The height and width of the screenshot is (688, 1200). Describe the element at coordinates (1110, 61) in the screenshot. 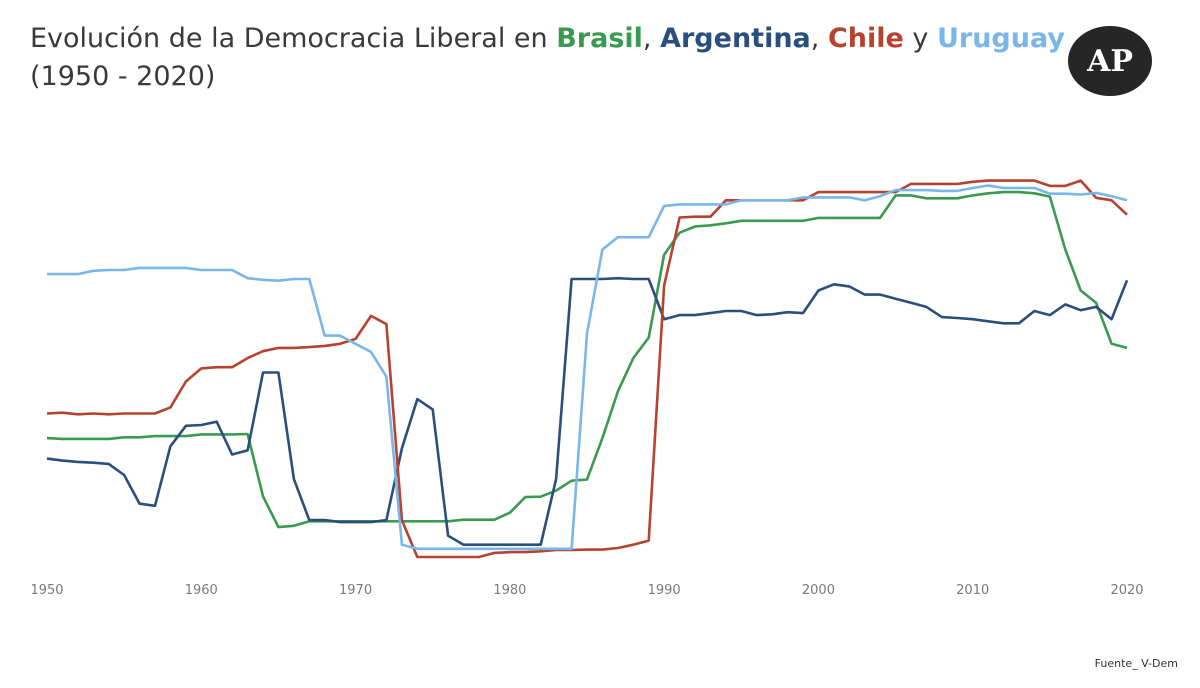

I see `ap-logo: AP` at that location.